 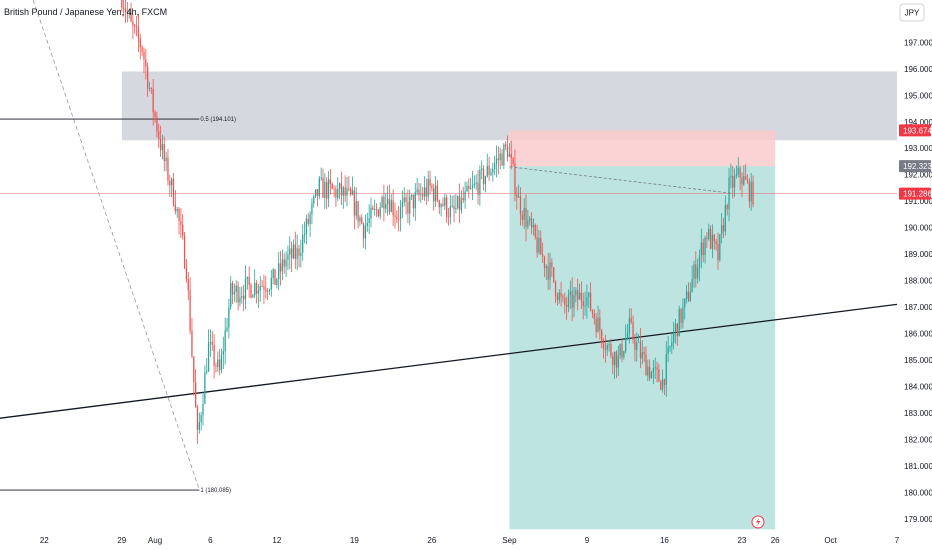 What do you see at coordinates (44, 540) in the screenshot?
I see `time-tick-label: 22` at bounding box center [44, 540].